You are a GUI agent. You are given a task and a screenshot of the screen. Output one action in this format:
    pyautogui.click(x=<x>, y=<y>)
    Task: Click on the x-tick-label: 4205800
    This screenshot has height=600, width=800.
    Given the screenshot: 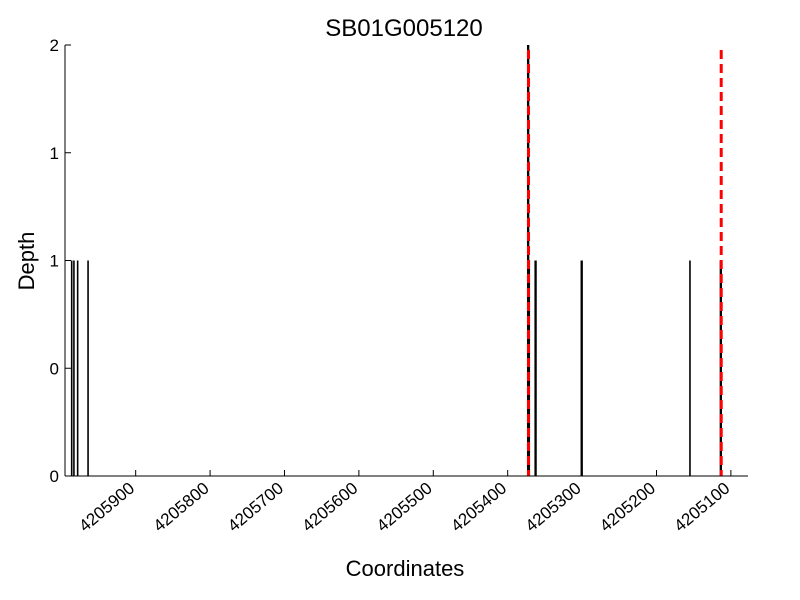 What is the action you would take?
    pyautogui.click(x=181, y=507)
    